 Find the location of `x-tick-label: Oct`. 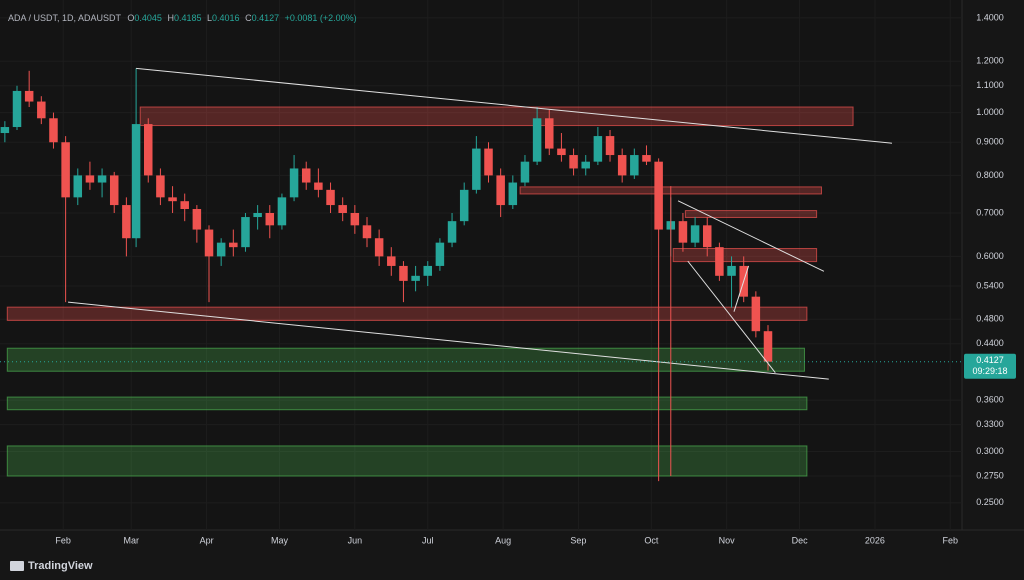

x-tick-label: Oct is located at coordinates (651, 540).